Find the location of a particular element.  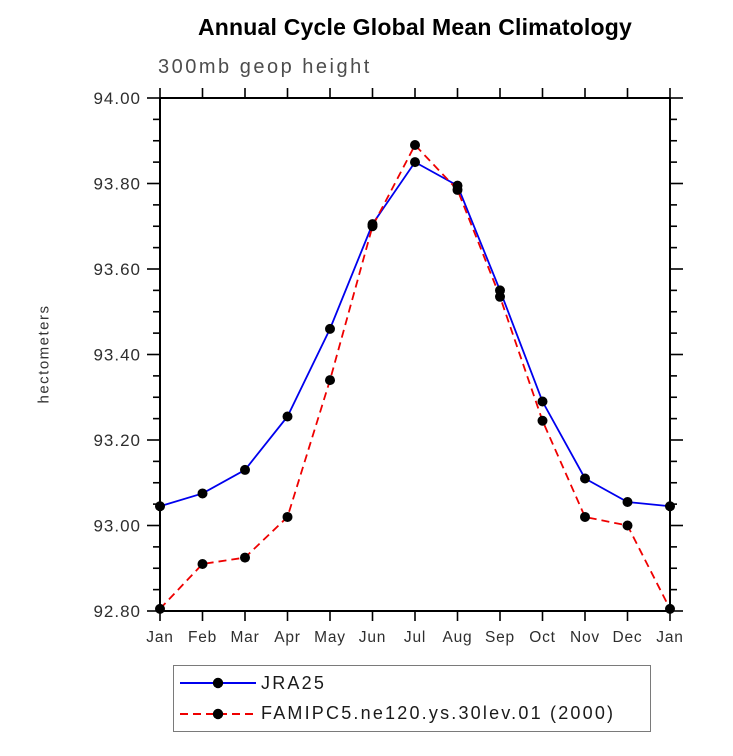

x-tick-label: Aug is located at coordinates (458, 637).